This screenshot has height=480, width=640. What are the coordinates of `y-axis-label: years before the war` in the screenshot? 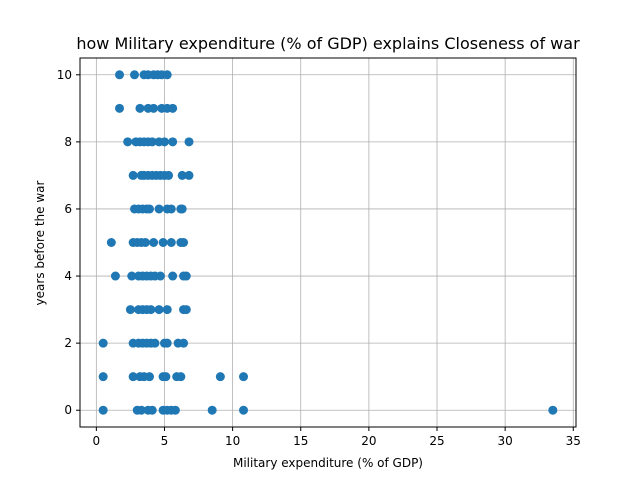 It's located at (40, 242).